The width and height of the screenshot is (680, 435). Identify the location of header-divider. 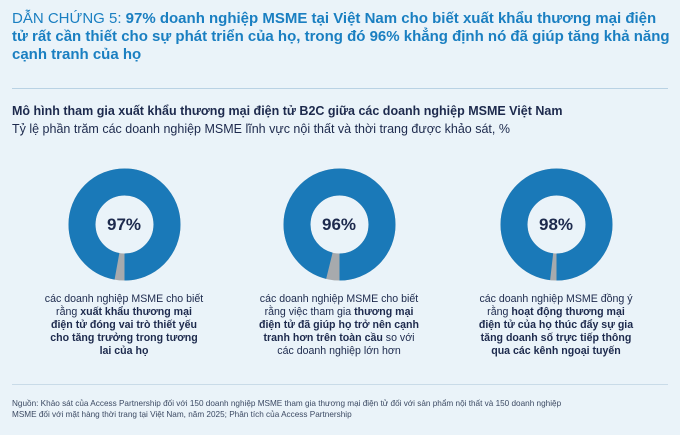
(340, 88).